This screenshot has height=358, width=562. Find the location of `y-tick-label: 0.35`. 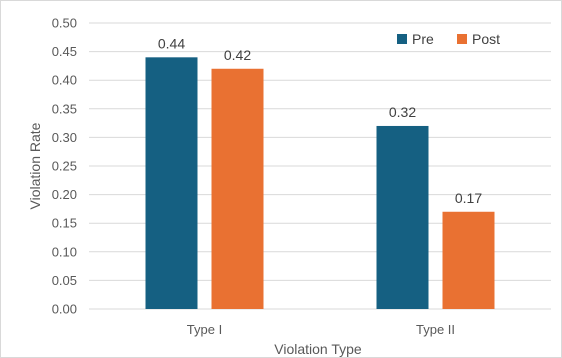

y-tick-label: 0.35 is located at coordinates (64, 108).